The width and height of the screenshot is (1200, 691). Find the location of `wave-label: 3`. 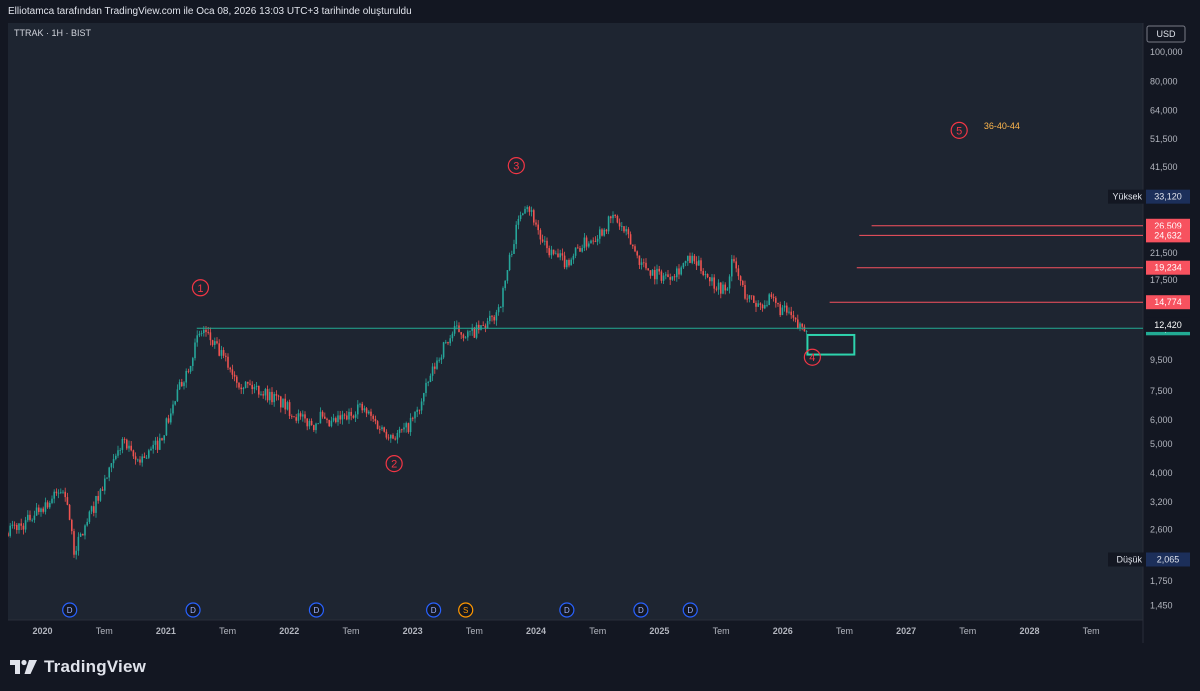

wave-label: 3 is located at coordinates (516, 167).